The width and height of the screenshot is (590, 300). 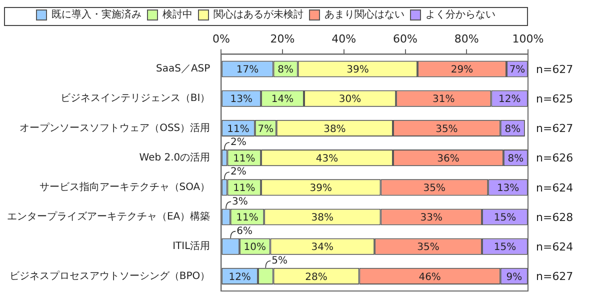 I want to click on text: n=628, so click(x=555, y=217).